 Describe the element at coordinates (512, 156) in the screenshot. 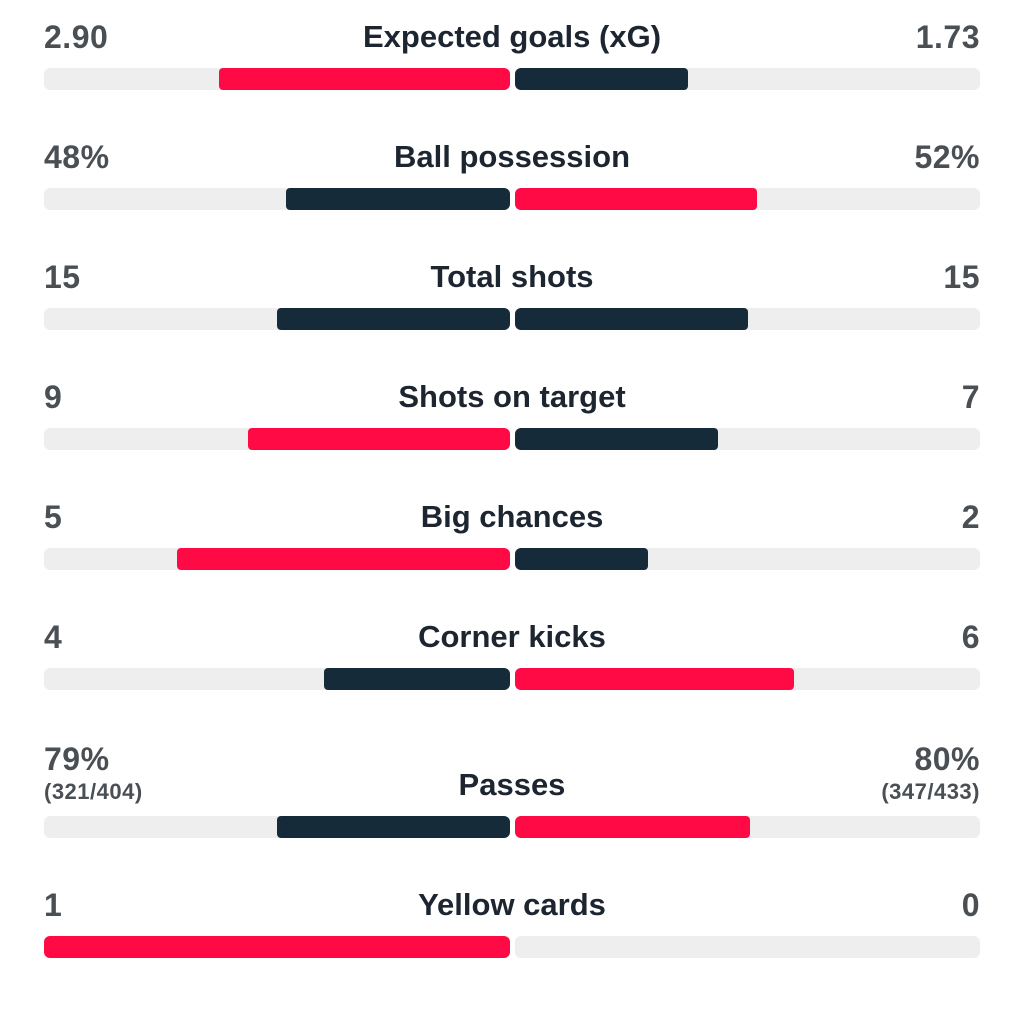

I see `stat-label: Ball possession` at that location.